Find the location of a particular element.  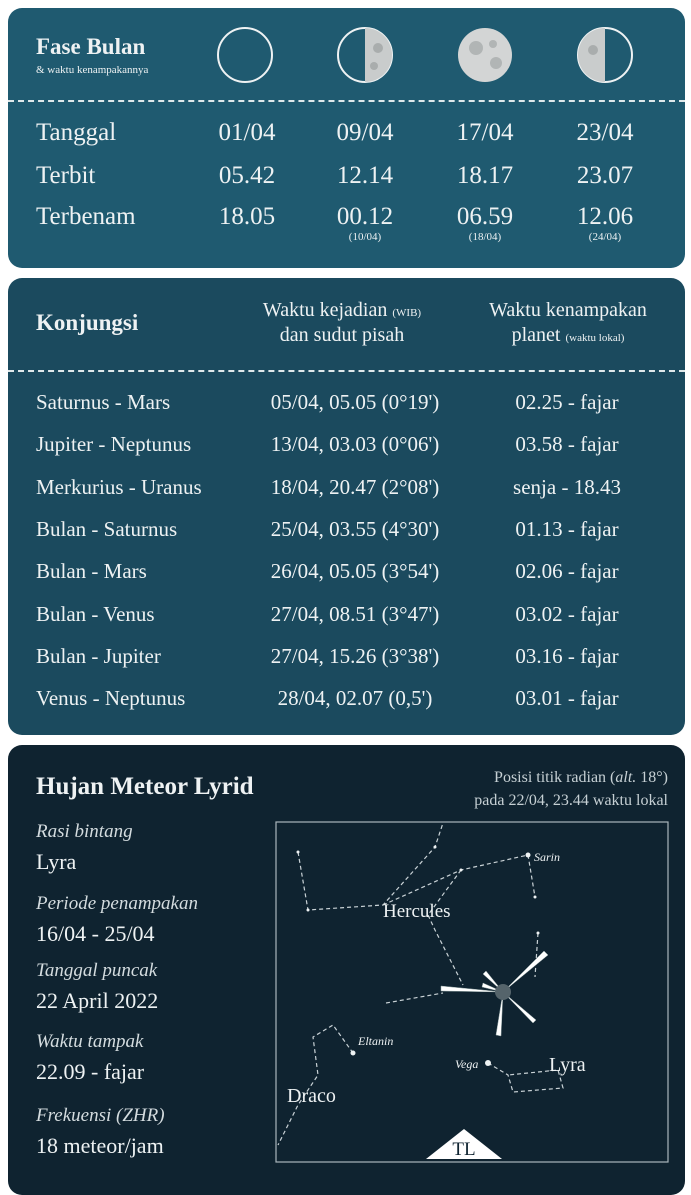

cell: 00.12 is located at coordinates (365, 216).